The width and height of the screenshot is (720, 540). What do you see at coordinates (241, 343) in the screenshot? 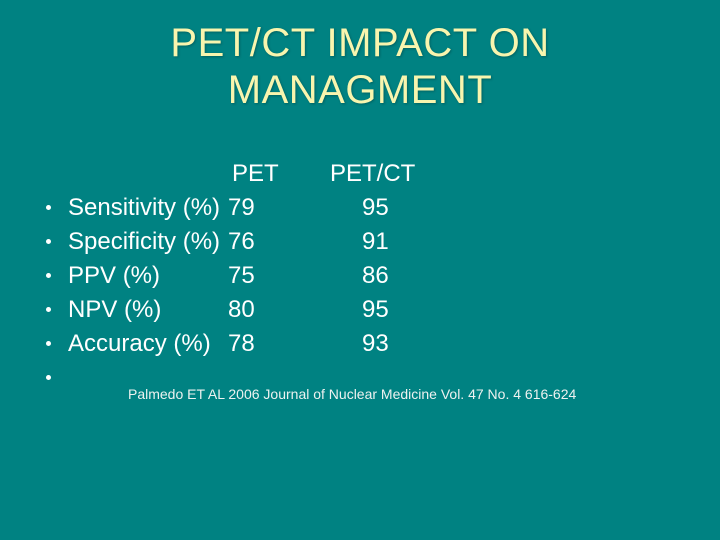
I see `pet-value: 78` at bounding box center [241, 343].